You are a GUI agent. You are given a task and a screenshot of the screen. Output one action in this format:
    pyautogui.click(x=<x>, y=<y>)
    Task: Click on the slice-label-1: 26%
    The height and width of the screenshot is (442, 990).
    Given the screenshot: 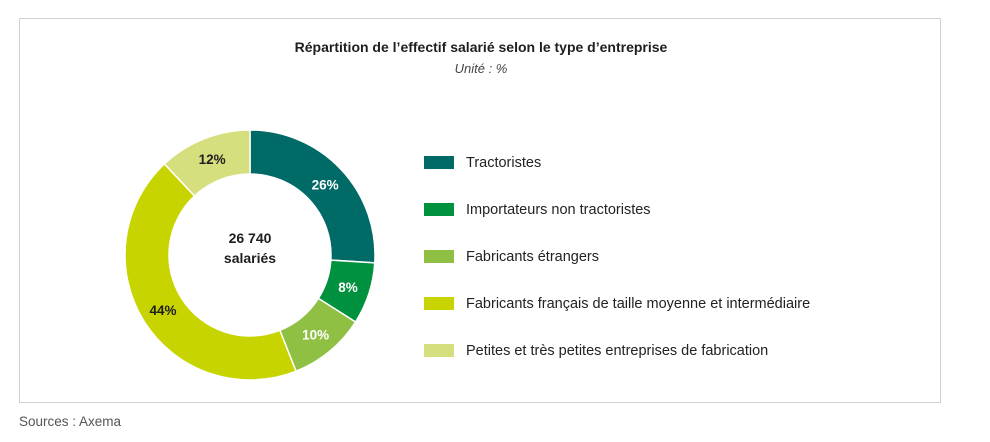 What is the action you would take?
    pyautogui.click(x=325, y=184)
    